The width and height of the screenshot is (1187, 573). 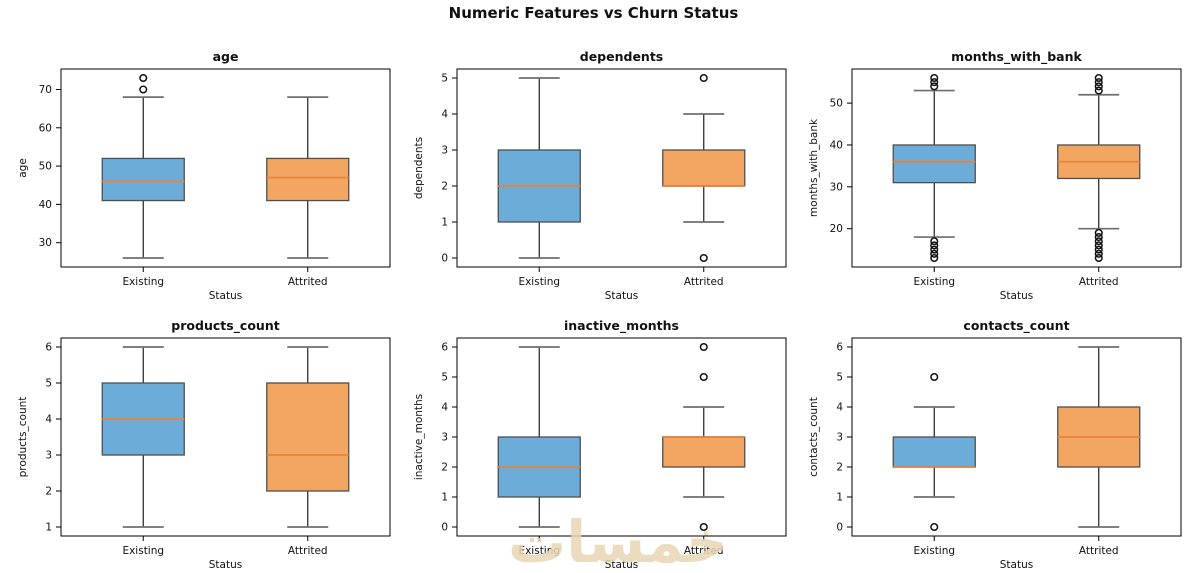 I want to click on subplot-title: contacts_count, so click(x=1016, y=326).